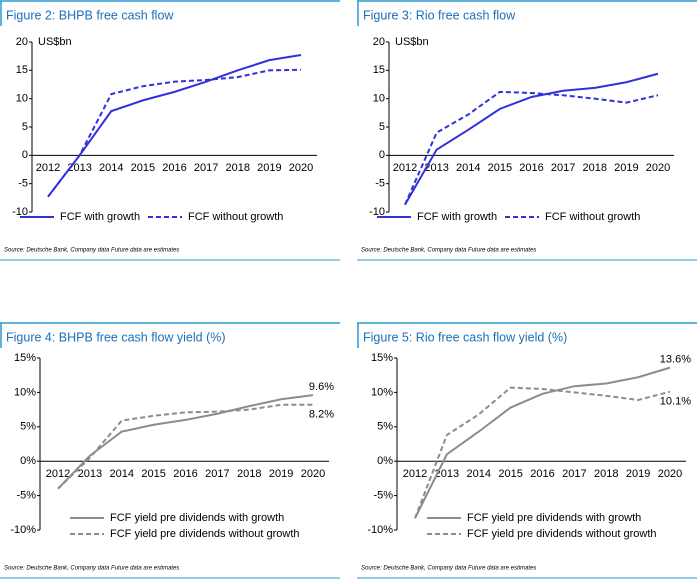  Describe the element at coordinates (465, 337) in the screenshot. I see `chart-title: Figure 5: Rio free cash flow yield (%)` at that location.